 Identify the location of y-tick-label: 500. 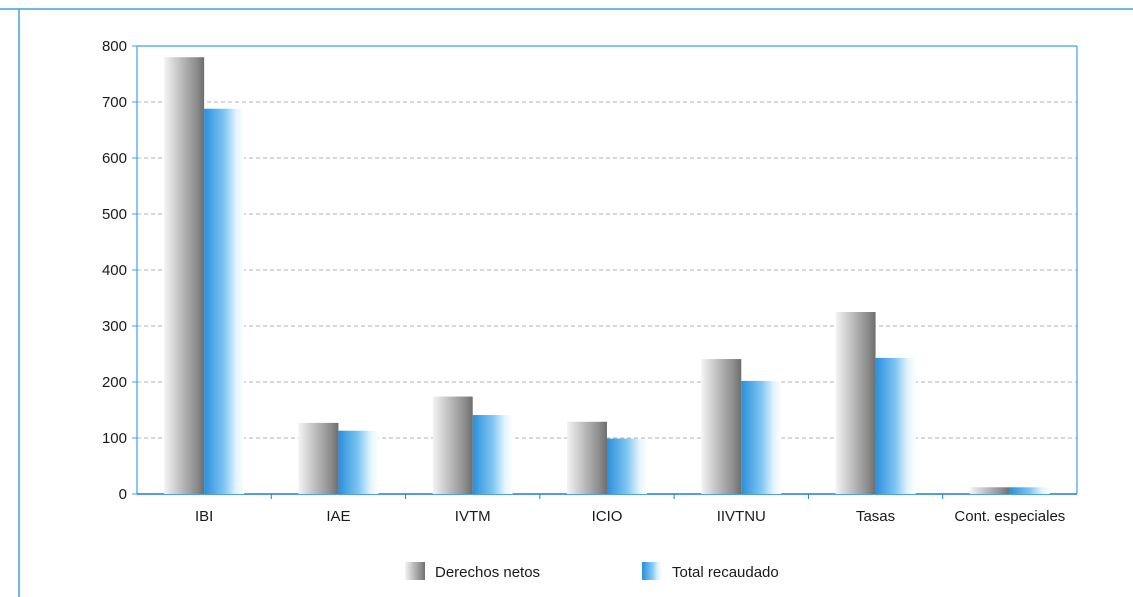
(114, 214).